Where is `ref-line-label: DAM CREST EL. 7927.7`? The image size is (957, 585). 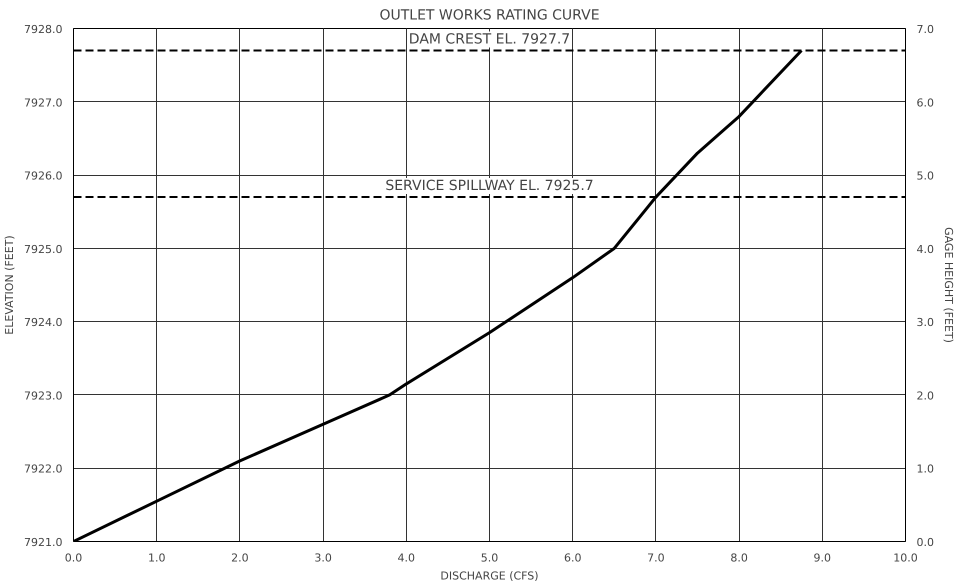
ref-line-label: DAM CREST EL. 7927.7 is located at coordinates (489, 39).